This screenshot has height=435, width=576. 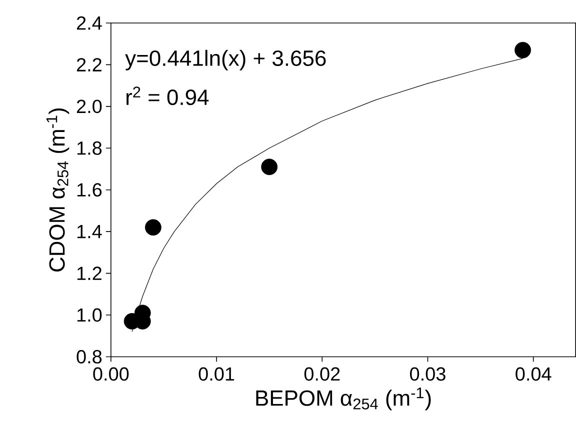 What do you see at coordinates (89, 231) in the screenshot?
I see `y-tick-label: 1.4` at bounding box center [89, 231].